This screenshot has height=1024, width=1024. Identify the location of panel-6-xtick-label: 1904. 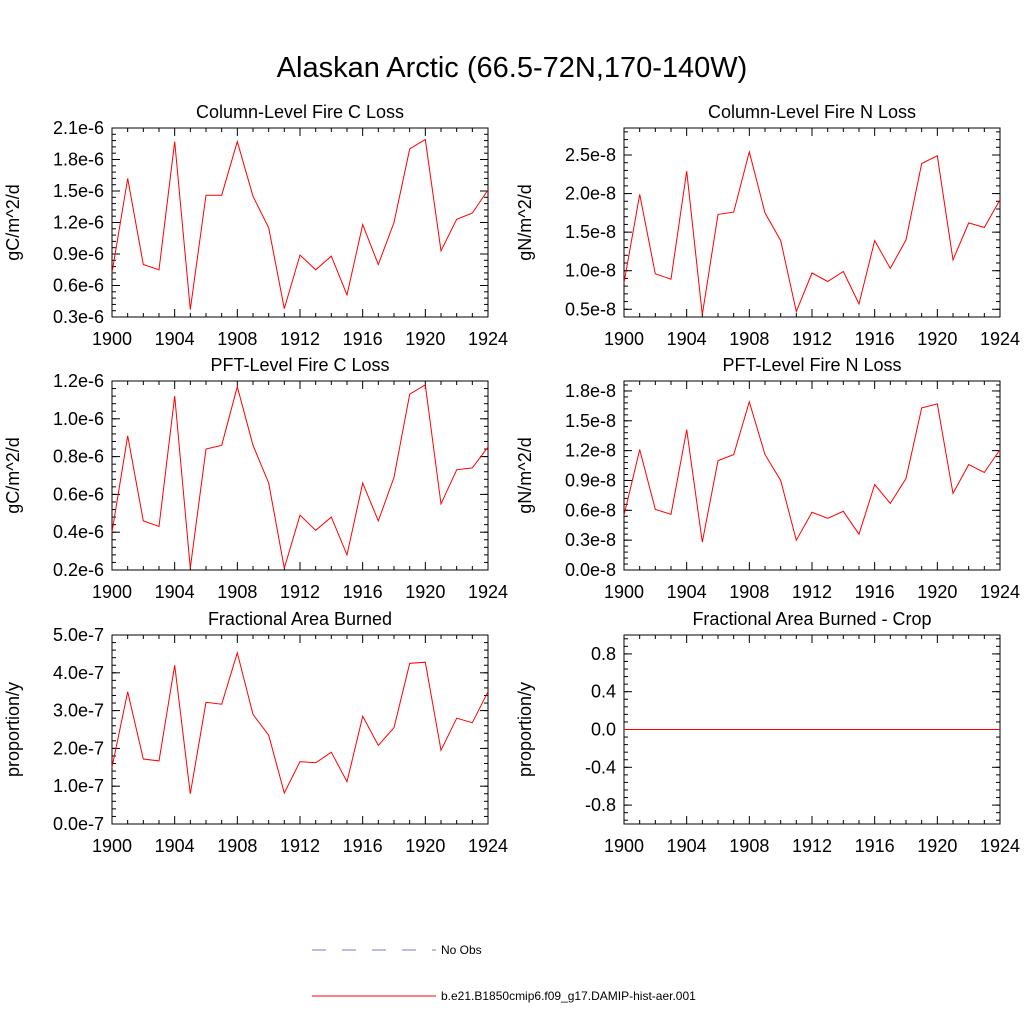
(687, 846).